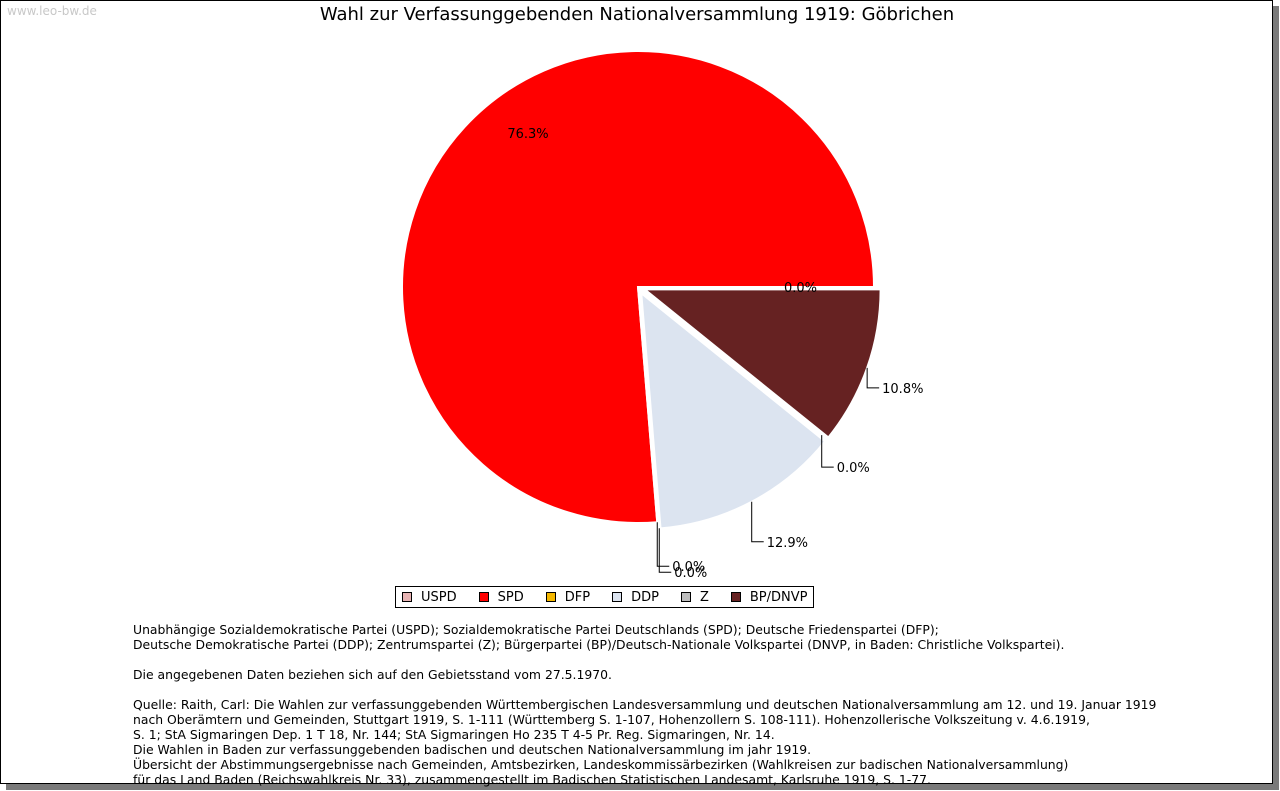 This screenshot has width=1280, height=791. Describe the element at coordinates (665, 550) in the screenshot. I see `callout-line-spd-ddp-boundary` at that location.